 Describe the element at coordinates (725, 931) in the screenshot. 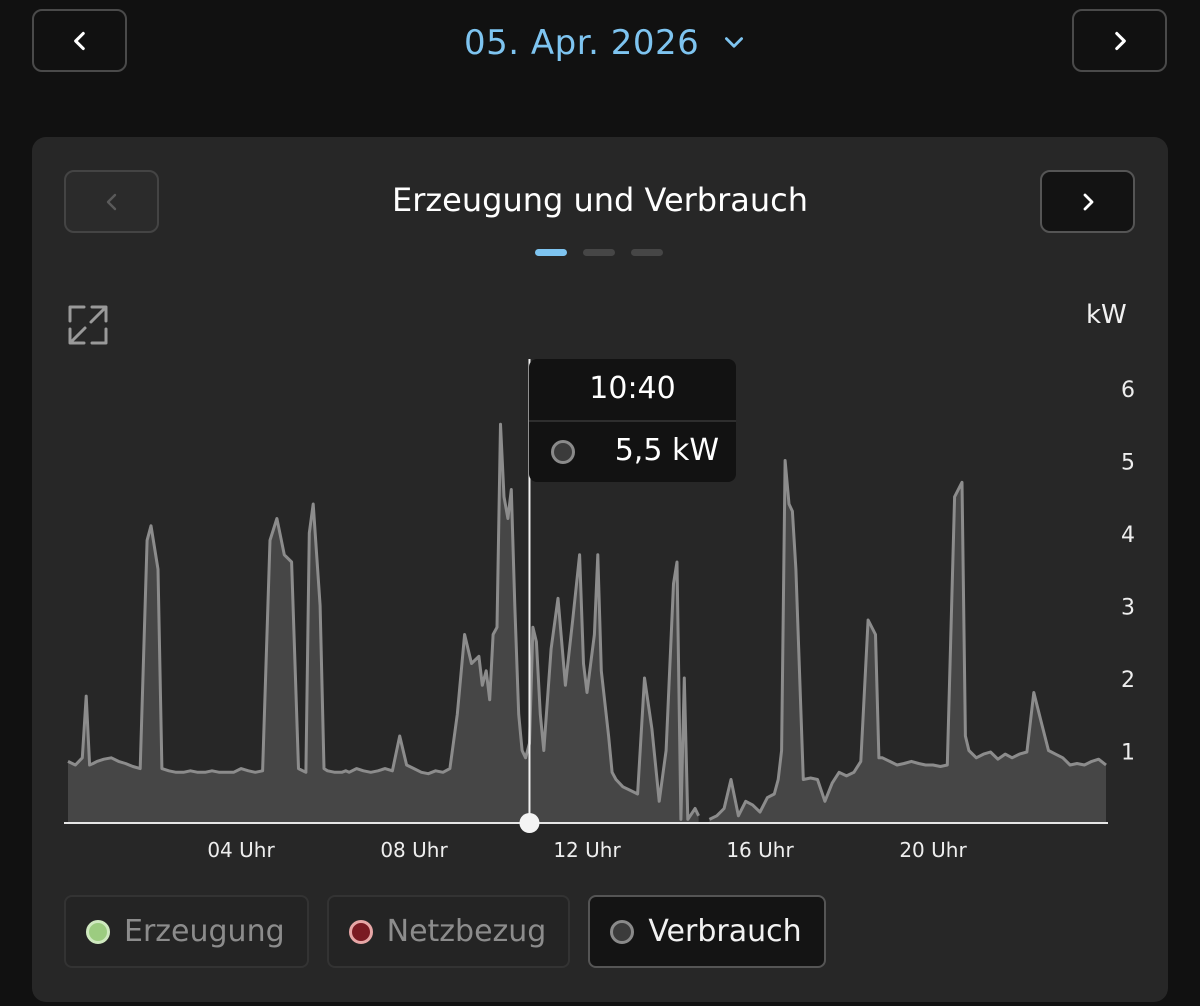

I see `legend-label-verbrauch: Verbrauch` at that location.